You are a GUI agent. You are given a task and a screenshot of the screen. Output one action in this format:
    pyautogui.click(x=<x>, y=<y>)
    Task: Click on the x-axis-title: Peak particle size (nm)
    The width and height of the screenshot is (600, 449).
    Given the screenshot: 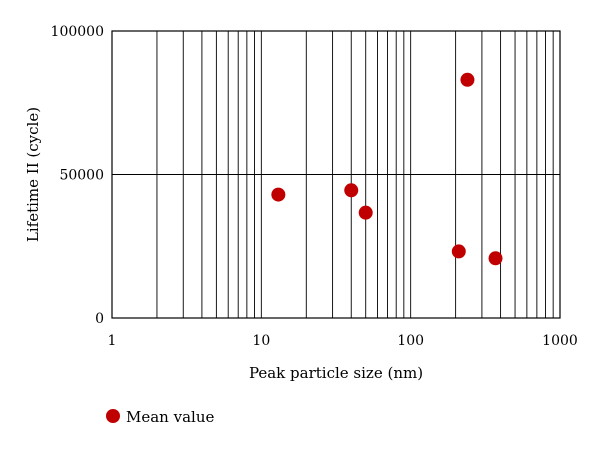 What is the action you would take?
    pyautogui.click(x=336, y=373)
    